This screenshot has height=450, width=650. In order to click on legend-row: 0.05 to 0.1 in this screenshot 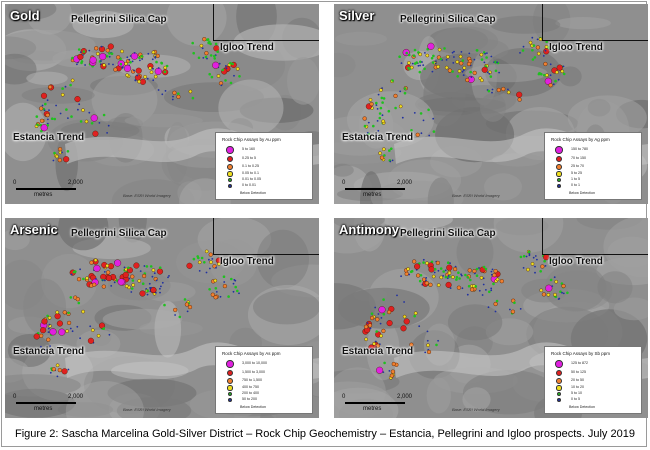, I will do `click(265, 174)`.